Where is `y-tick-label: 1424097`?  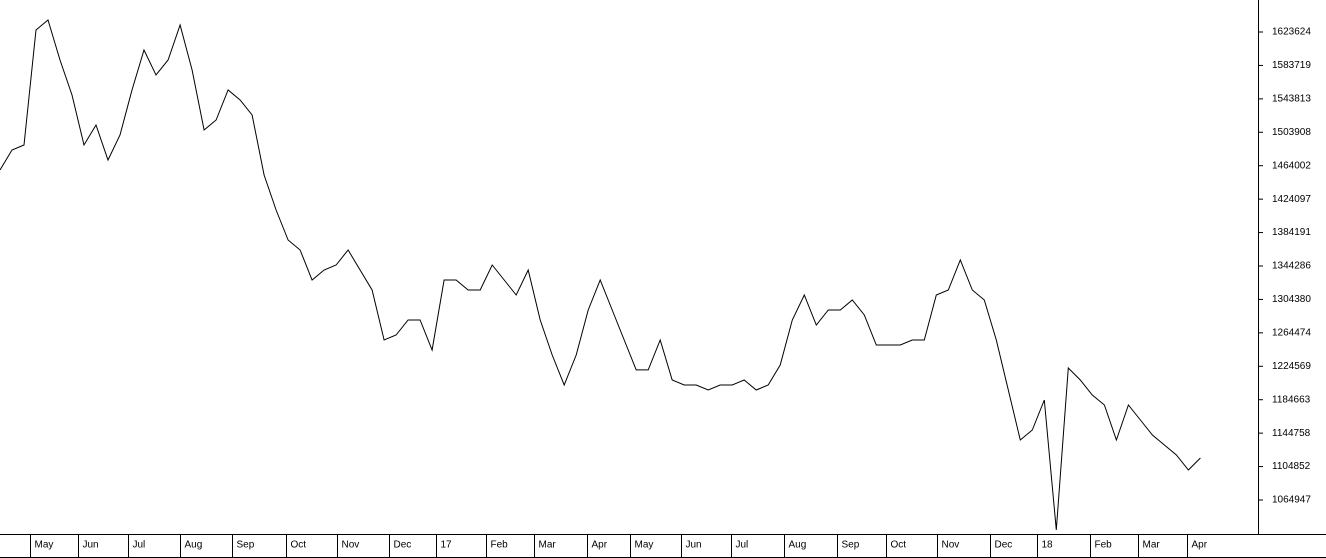 y-tick-label: 1424097 is located at coordinates (1291, 199).